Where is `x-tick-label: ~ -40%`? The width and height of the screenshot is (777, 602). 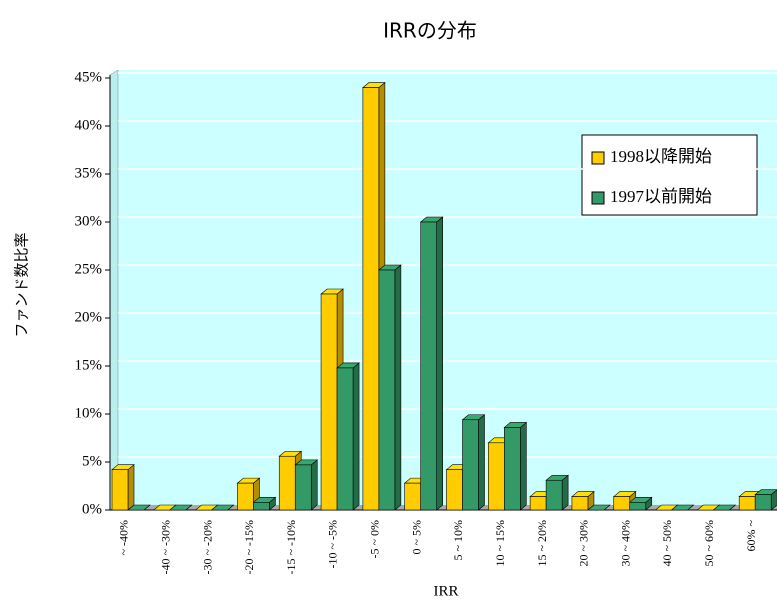
x-tick-label: ~ -40% is located at coordinates (124, 537).